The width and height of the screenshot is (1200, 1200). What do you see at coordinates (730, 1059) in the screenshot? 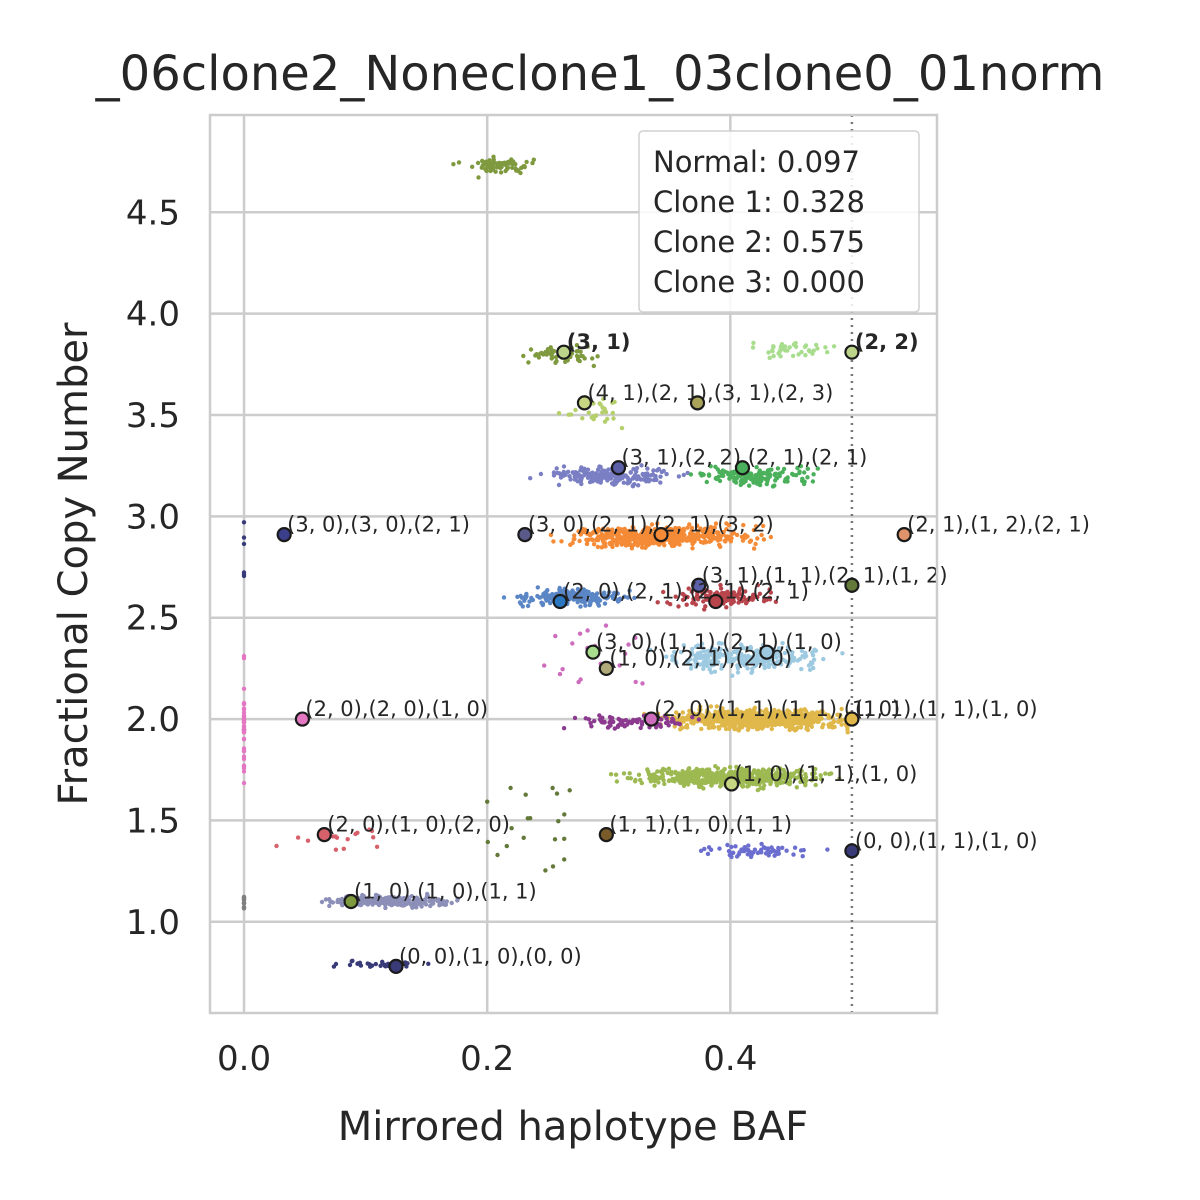
I see `x-tick-label: 0.4` at bounding box center [730, 1059].